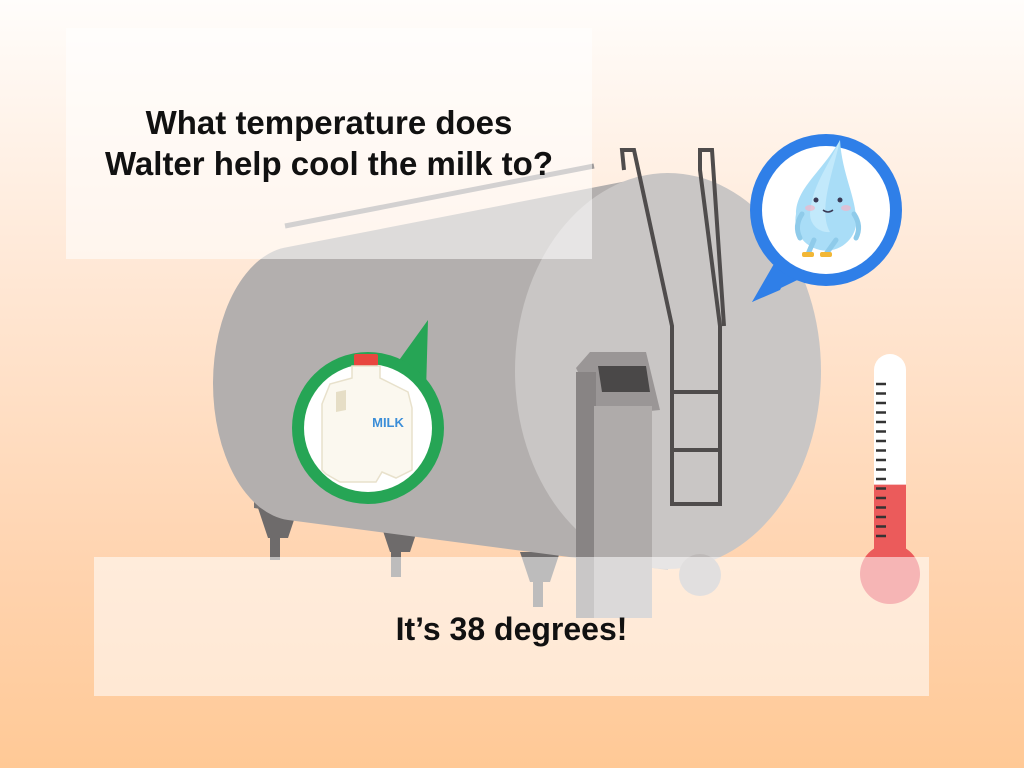 The image size is (1024, 768). I want to click on question-line-2: Walter help cool the milk to?, so click(329, 163).